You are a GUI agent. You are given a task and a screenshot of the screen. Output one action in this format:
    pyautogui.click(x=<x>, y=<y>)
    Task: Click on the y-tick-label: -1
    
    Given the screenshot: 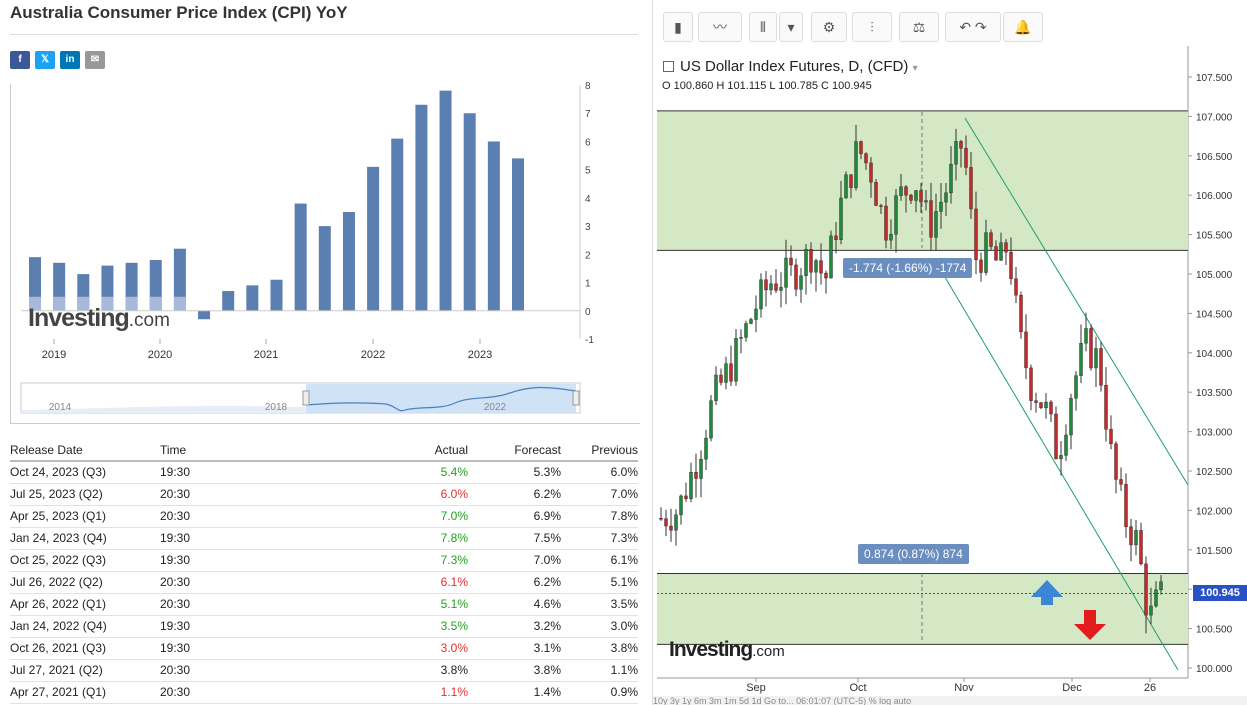 What is the action you would take?
    pyautogui.click(x=589, y=340)
    